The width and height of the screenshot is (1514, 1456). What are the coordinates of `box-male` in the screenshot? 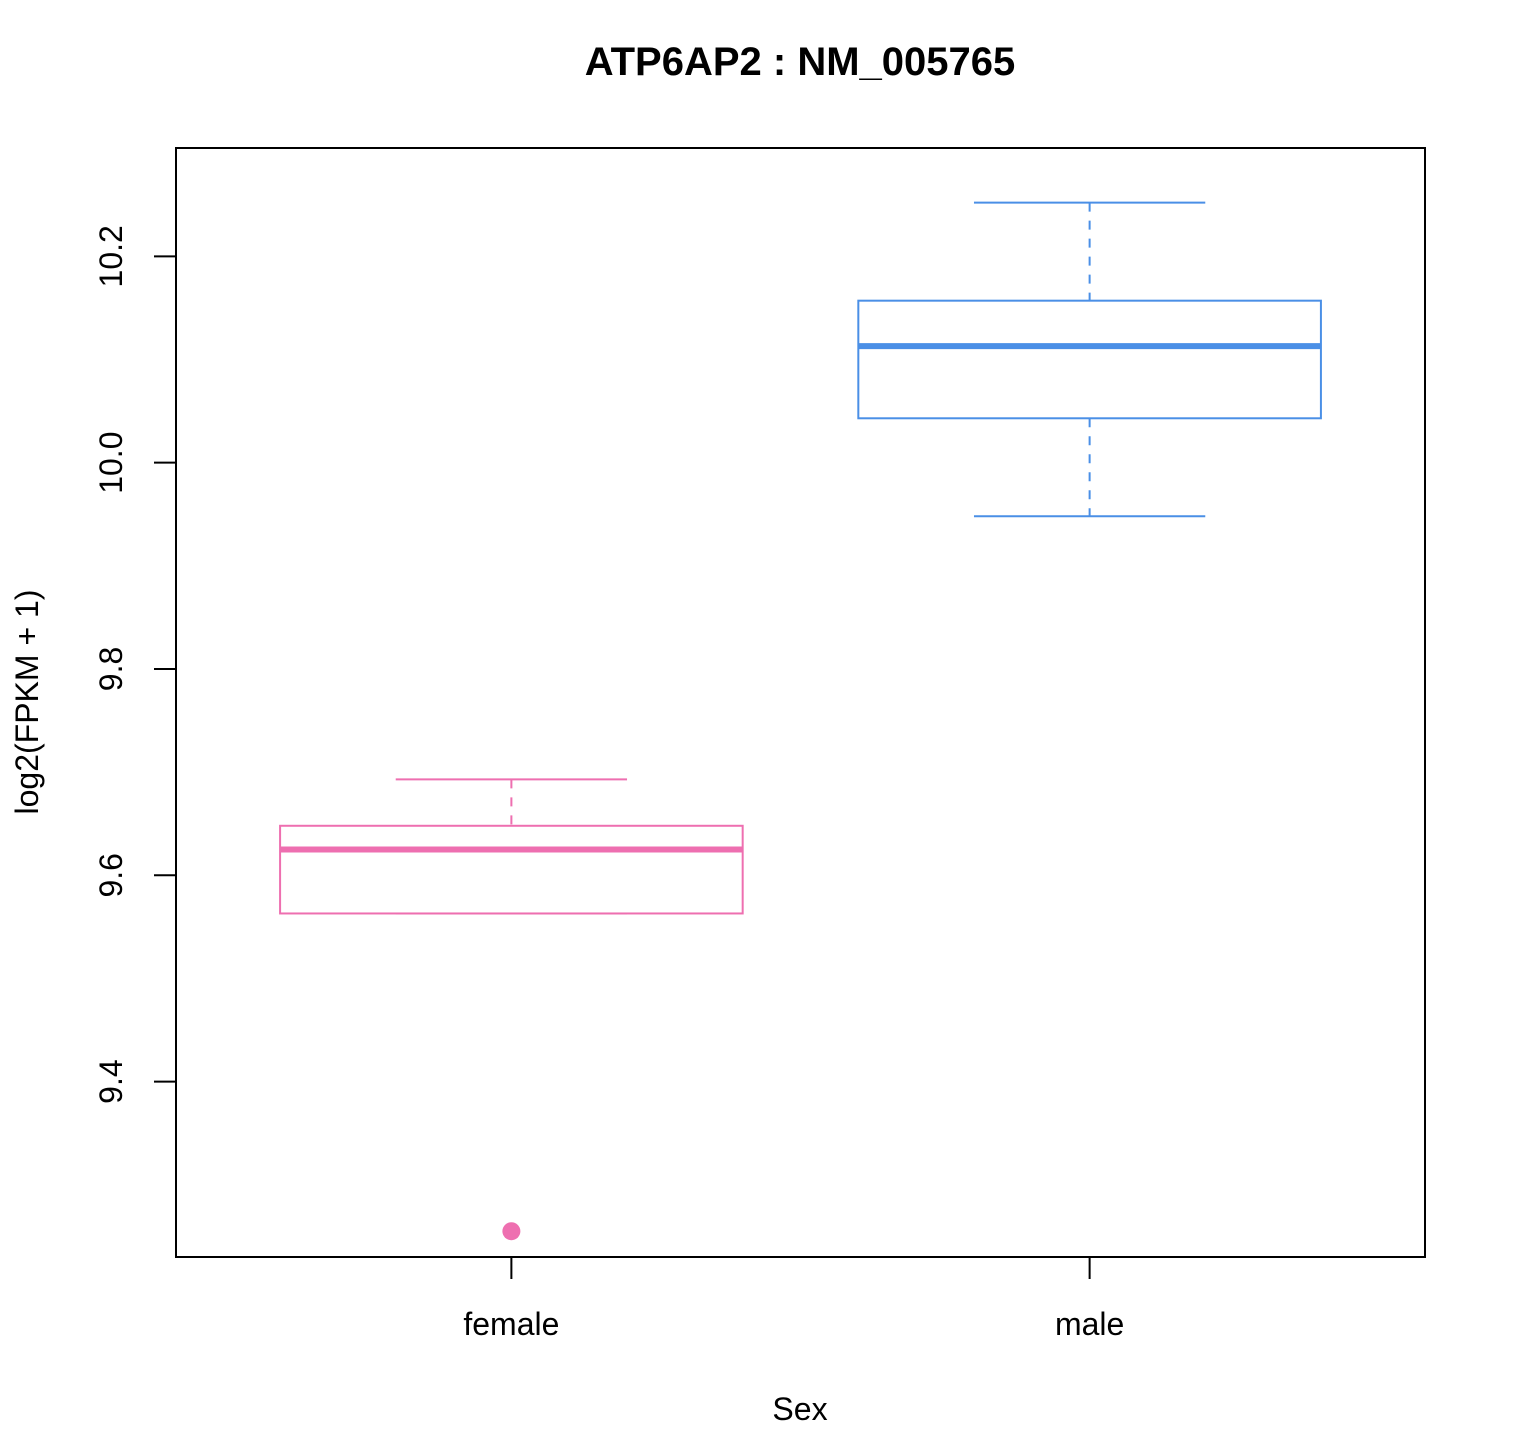 It's located at (1089, 359).